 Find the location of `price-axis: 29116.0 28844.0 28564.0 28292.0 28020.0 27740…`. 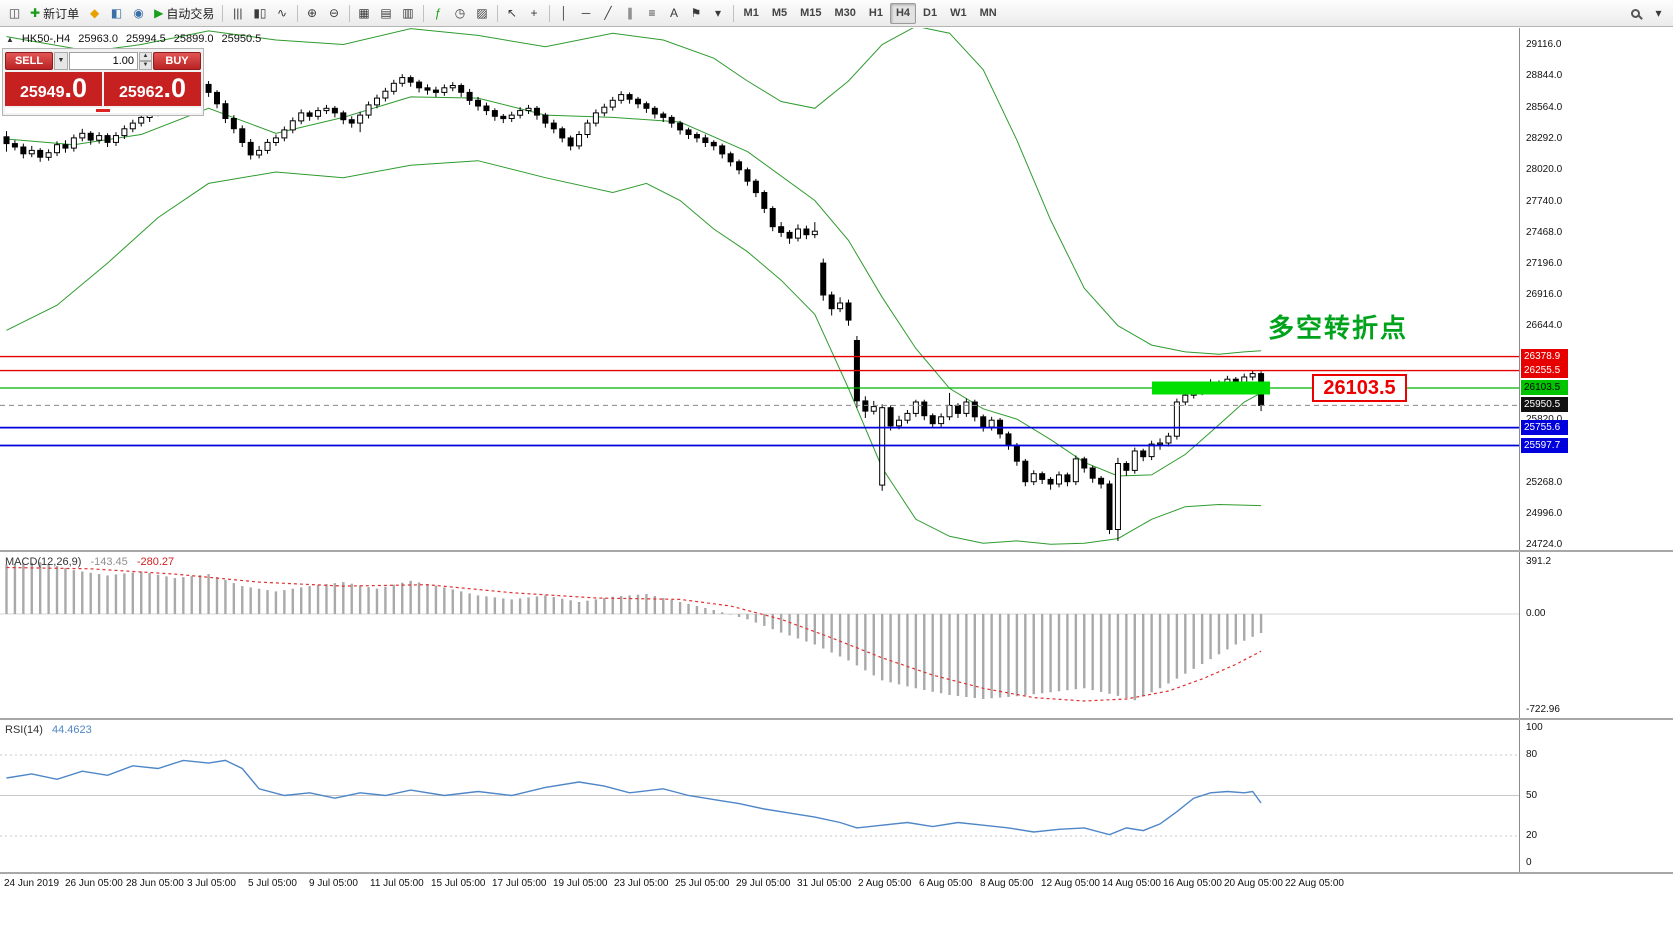

price-axis: 29116.0 28844.0 28564.0 28292.0 28020.0 27740… is located at coordinates (1596, 451).